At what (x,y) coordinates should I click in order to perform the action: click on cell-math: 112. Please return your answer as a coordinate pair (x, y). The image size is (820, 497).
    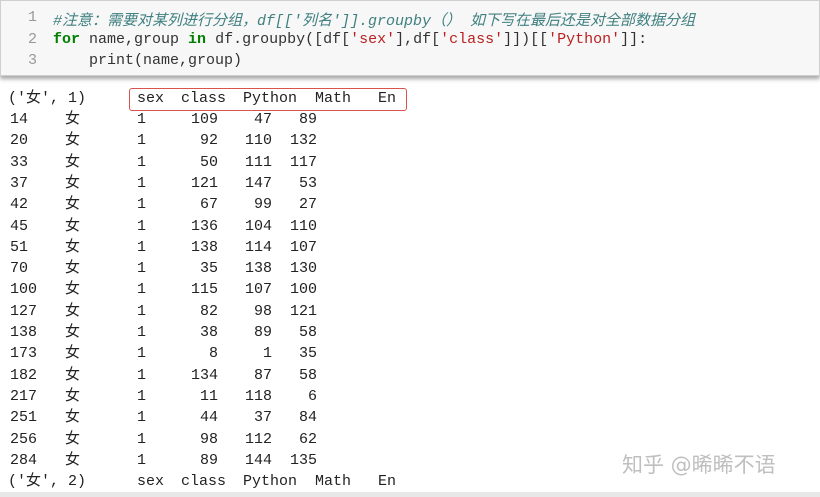
    Looking at the image, I should click on (258, 439).